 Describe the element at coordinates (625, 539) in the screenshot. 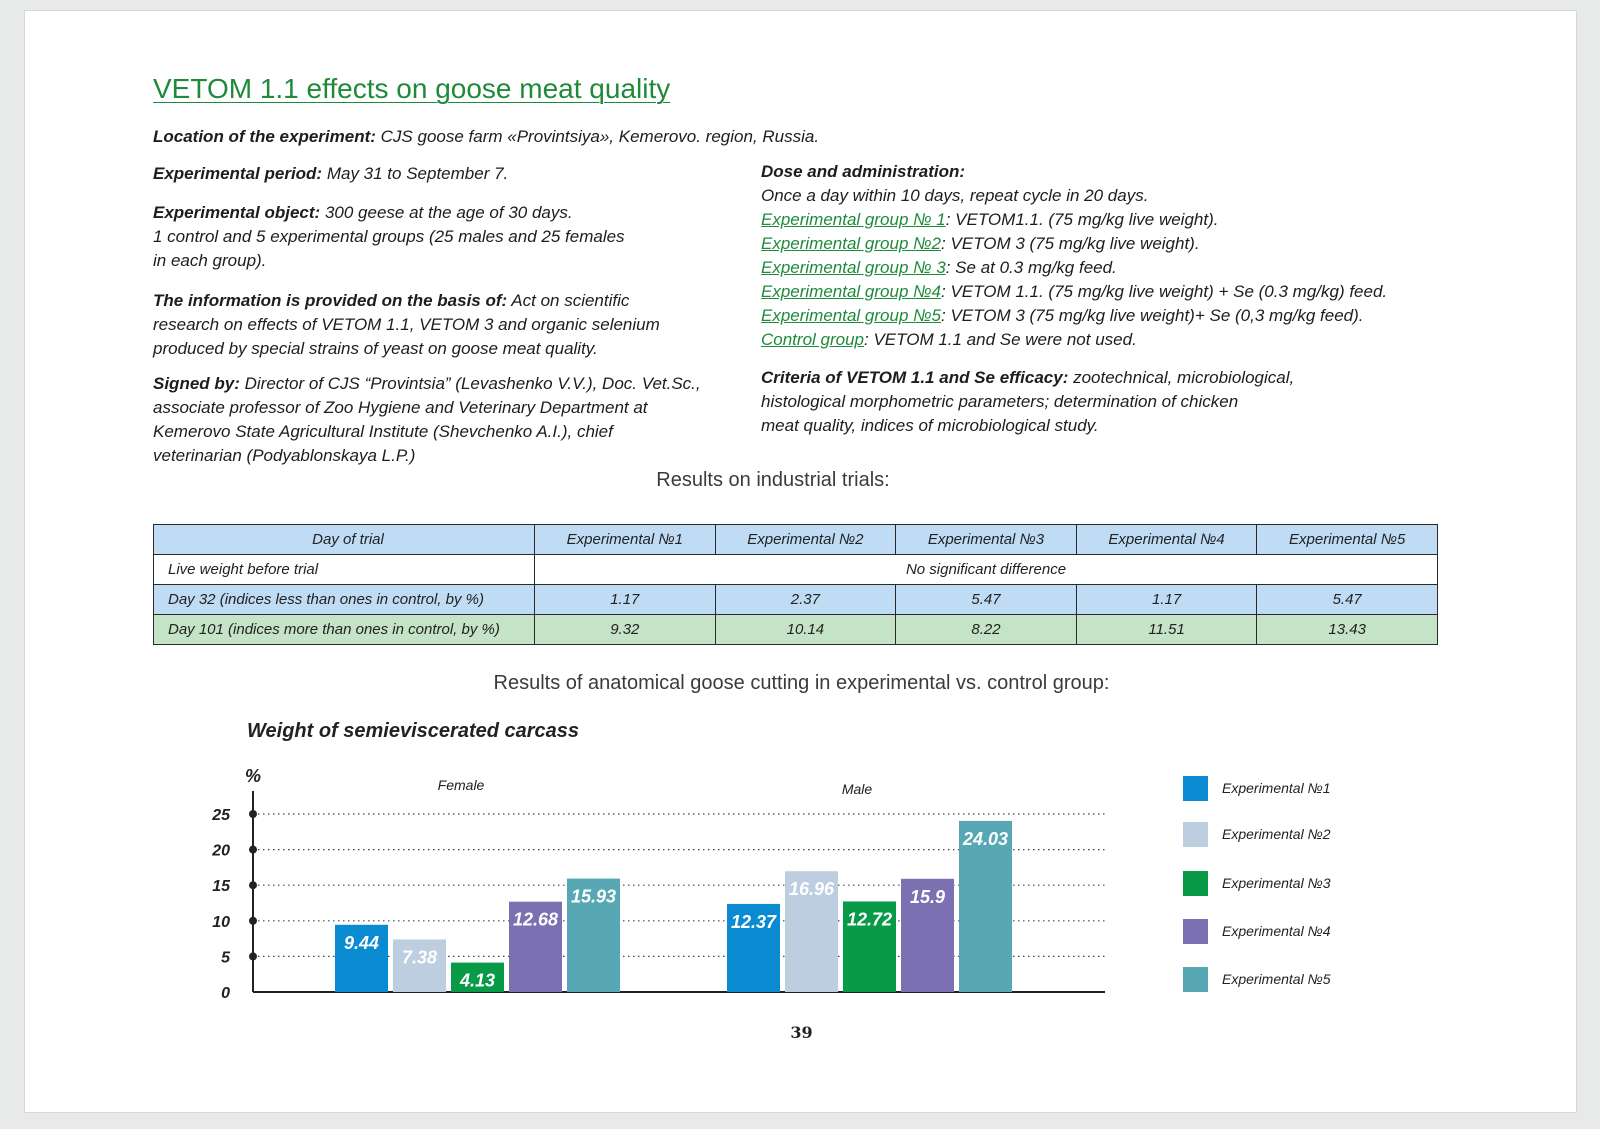

I see `table-header-cell: Experimental №1` at that location.